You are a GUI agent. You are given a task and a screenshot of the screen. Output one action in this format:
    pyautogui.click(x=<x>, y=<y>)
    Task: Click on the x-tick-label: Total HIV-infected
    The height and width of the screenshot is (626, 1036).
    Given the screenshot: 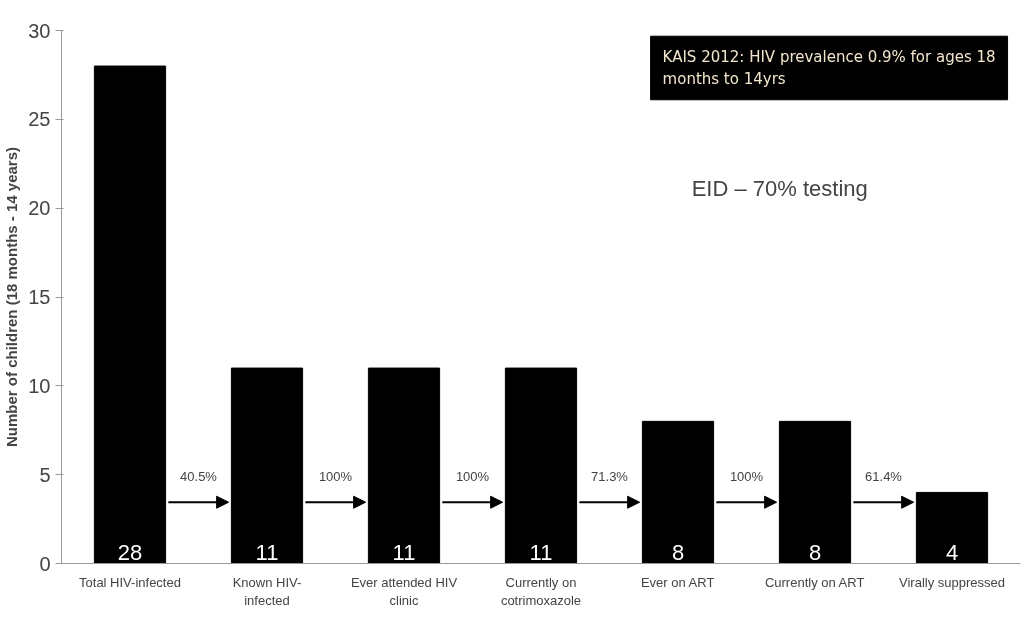 What is the action you would take?
    pyautogui.click(x=130, y=582)
    